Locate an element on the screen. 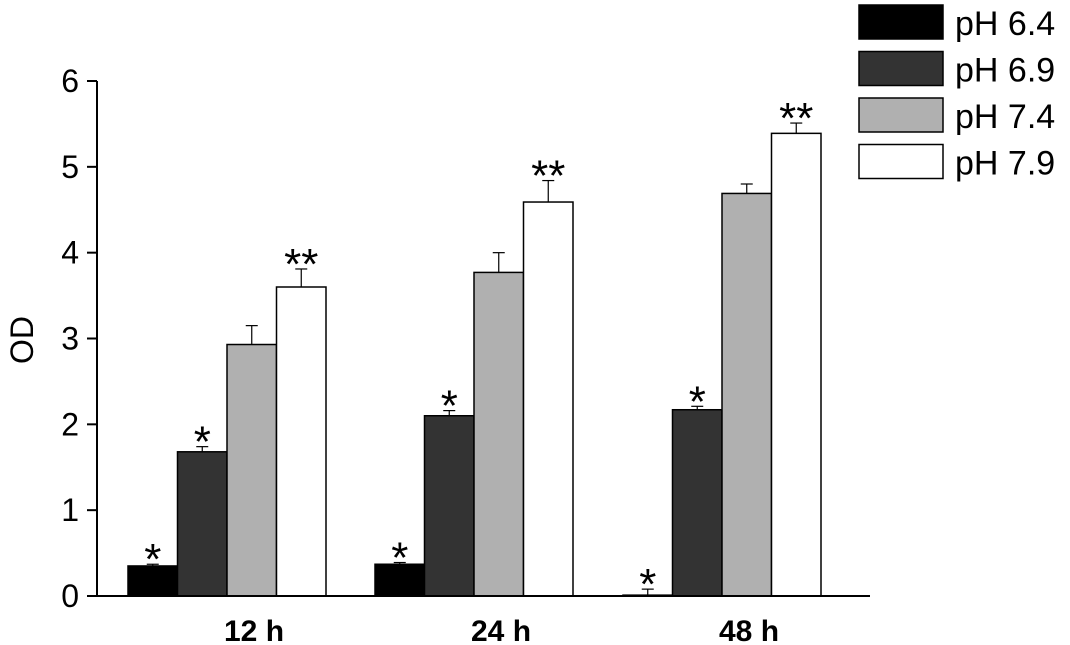  x-tick-label: 24 h is located at coordinates (501, 630).